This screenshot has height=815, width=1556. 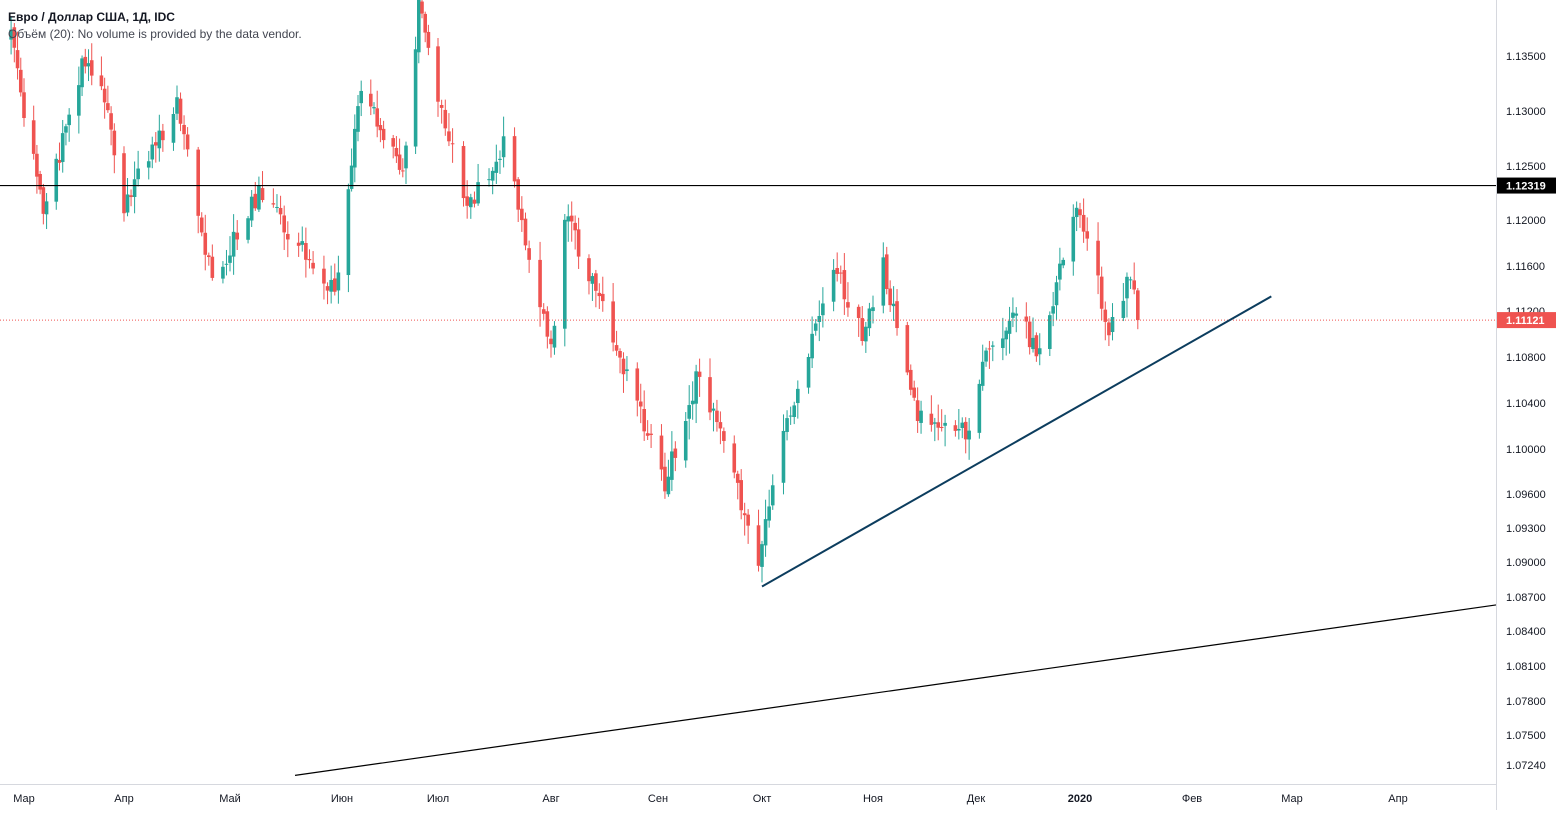 What do you see at coordinates (1526, 529) in the screenshot?
I see `price-tick-label: 1.09300` at bounding box center [1526, 529].